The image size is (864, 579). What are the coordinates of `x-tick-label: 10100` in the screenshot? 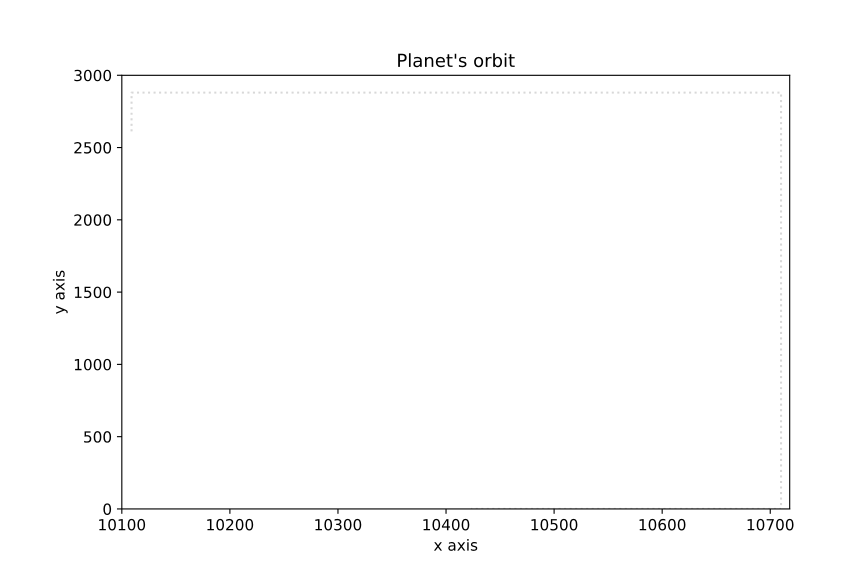 It's located at (122, 524).